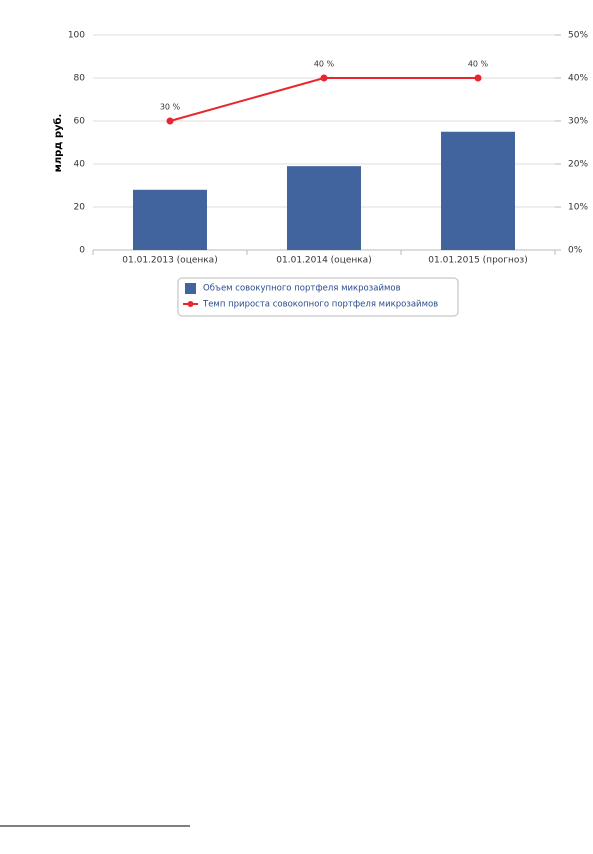 This screenshot has width=593, height=854. I want to click on y2-tick-label: 50%, so click(578, 36).